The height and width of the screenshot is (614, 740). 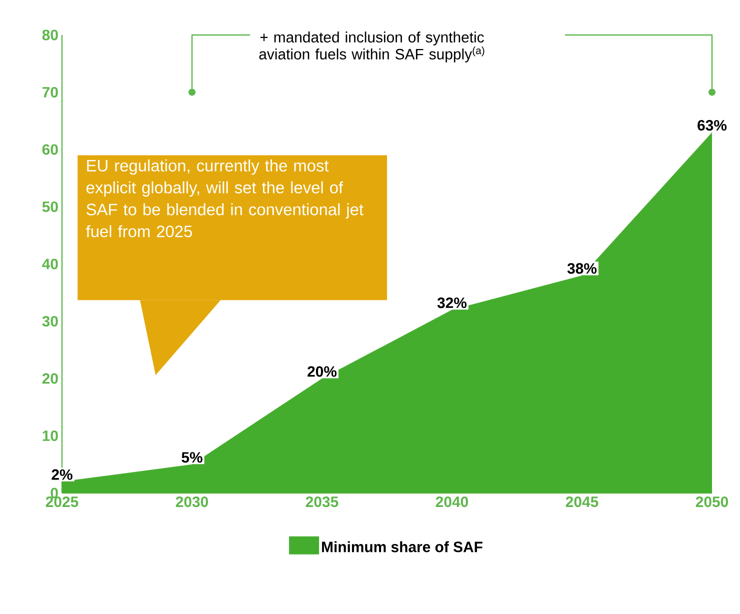 What do you see at coordinates (54, 493) in the screenshot?
I see `y-tick-label: 0` at bounding box center [54, 493].